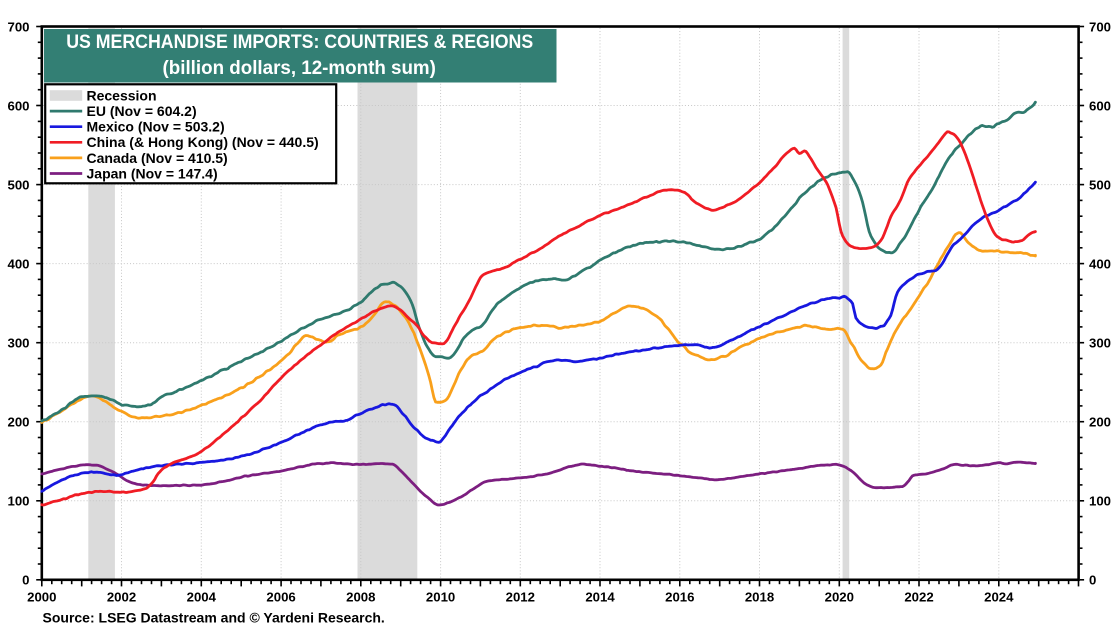 The image size is (1120, 630). Describe the element at coordinates (122, 95) in the screenshot. I see `svg-text: Recession` at that location.